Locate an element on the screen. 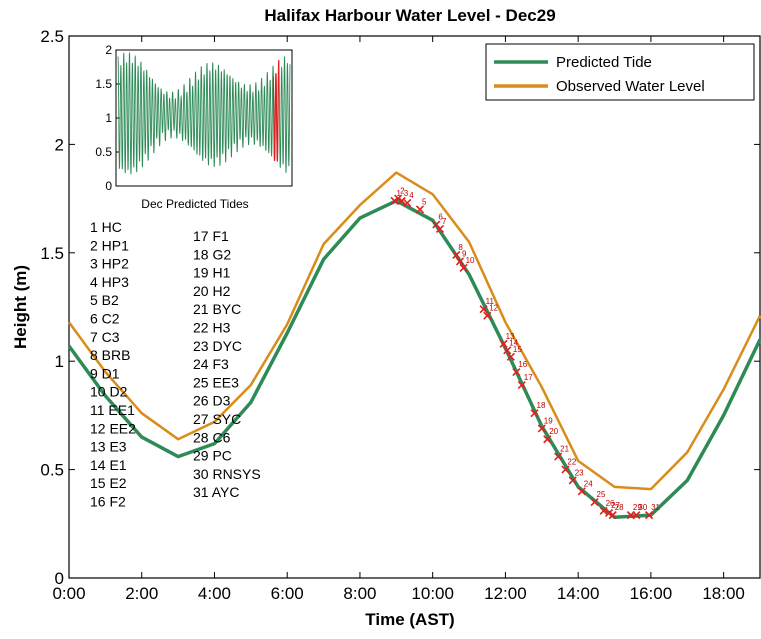 This screenshot has height=639, width=761. legend-label-predicted: Predicted Tide is located at coordinates (604, 62).